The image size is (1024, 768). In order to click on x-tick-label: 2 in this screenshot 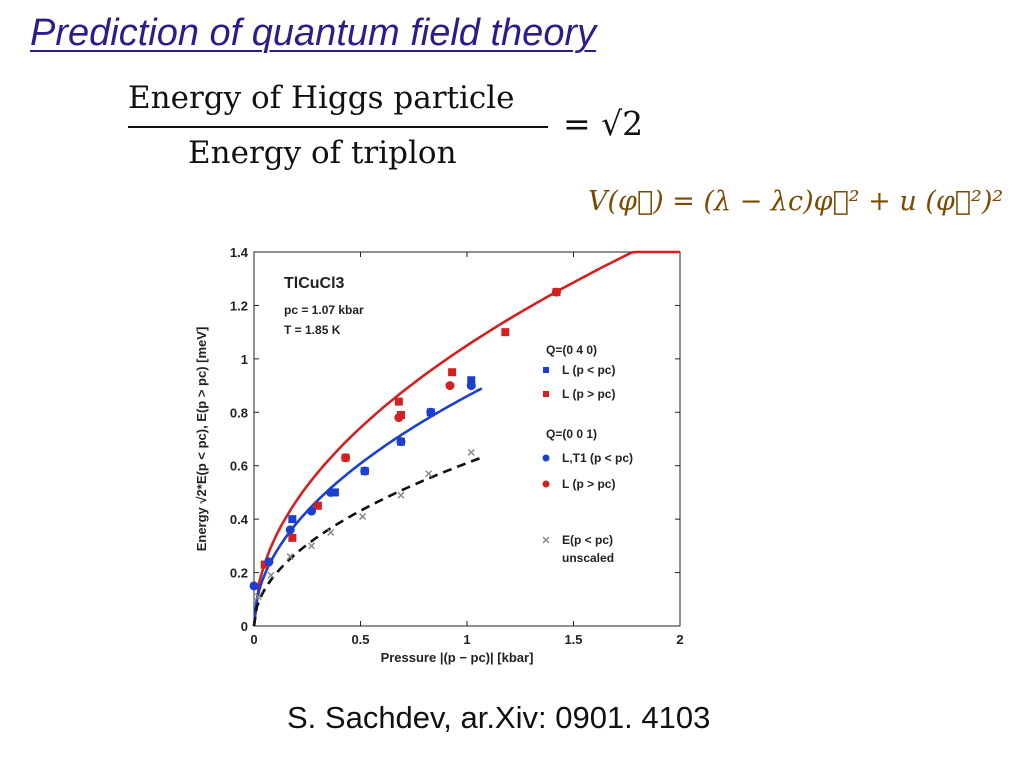, I will do `click(679, 639)`.